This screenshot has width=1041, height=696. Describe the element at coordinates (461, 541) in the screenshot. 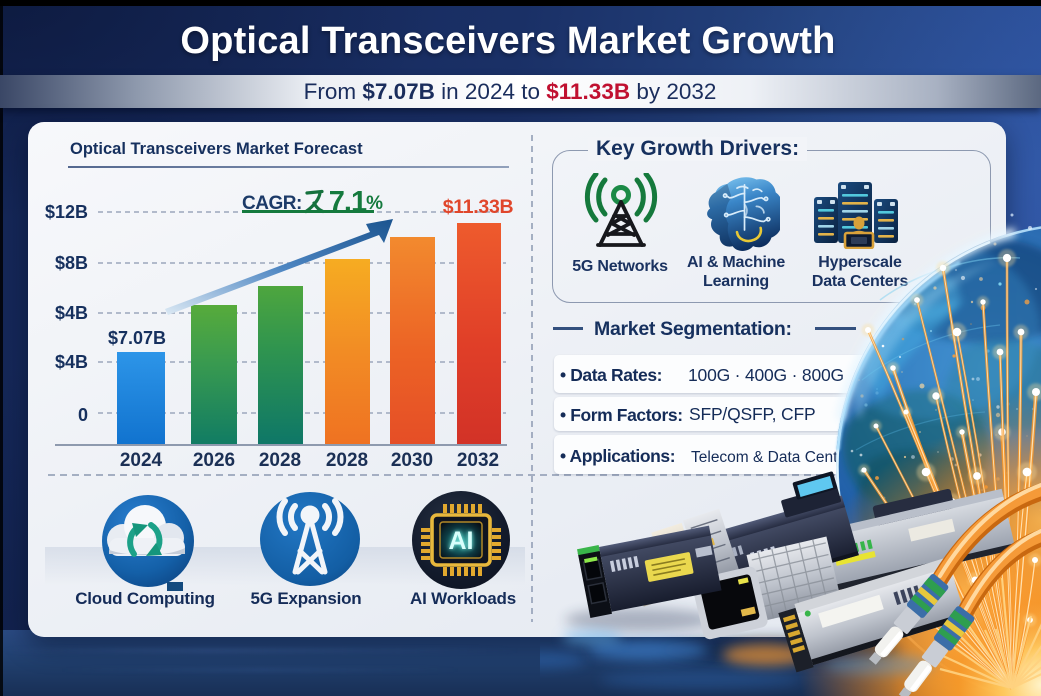

I see `svg-text: AI` at that location.